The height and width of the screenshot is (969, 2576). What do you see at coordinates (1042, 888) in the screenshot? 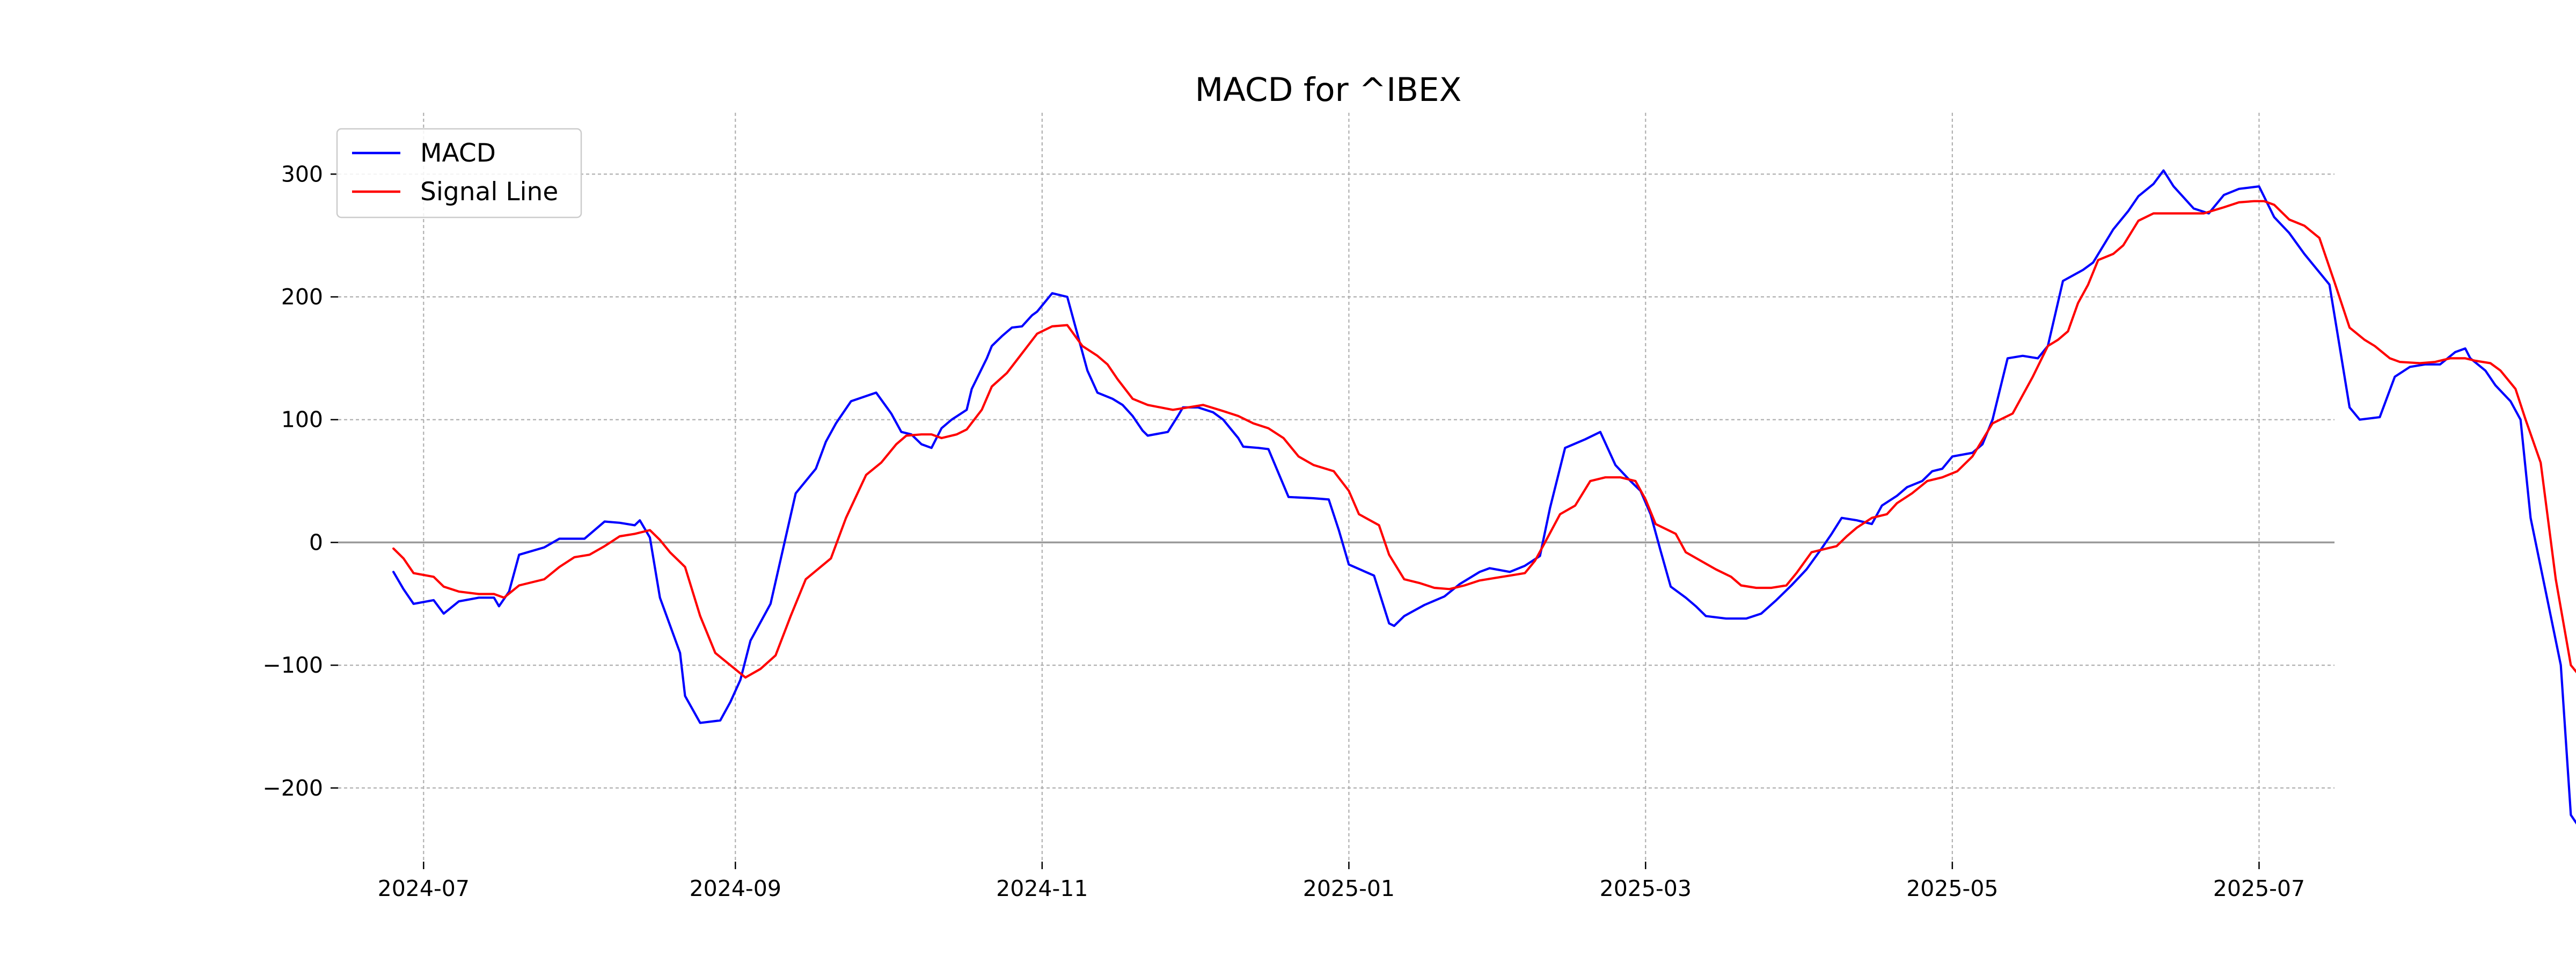
I see `x-tick-label: 2024-11` at bounding box center [1042, 888].